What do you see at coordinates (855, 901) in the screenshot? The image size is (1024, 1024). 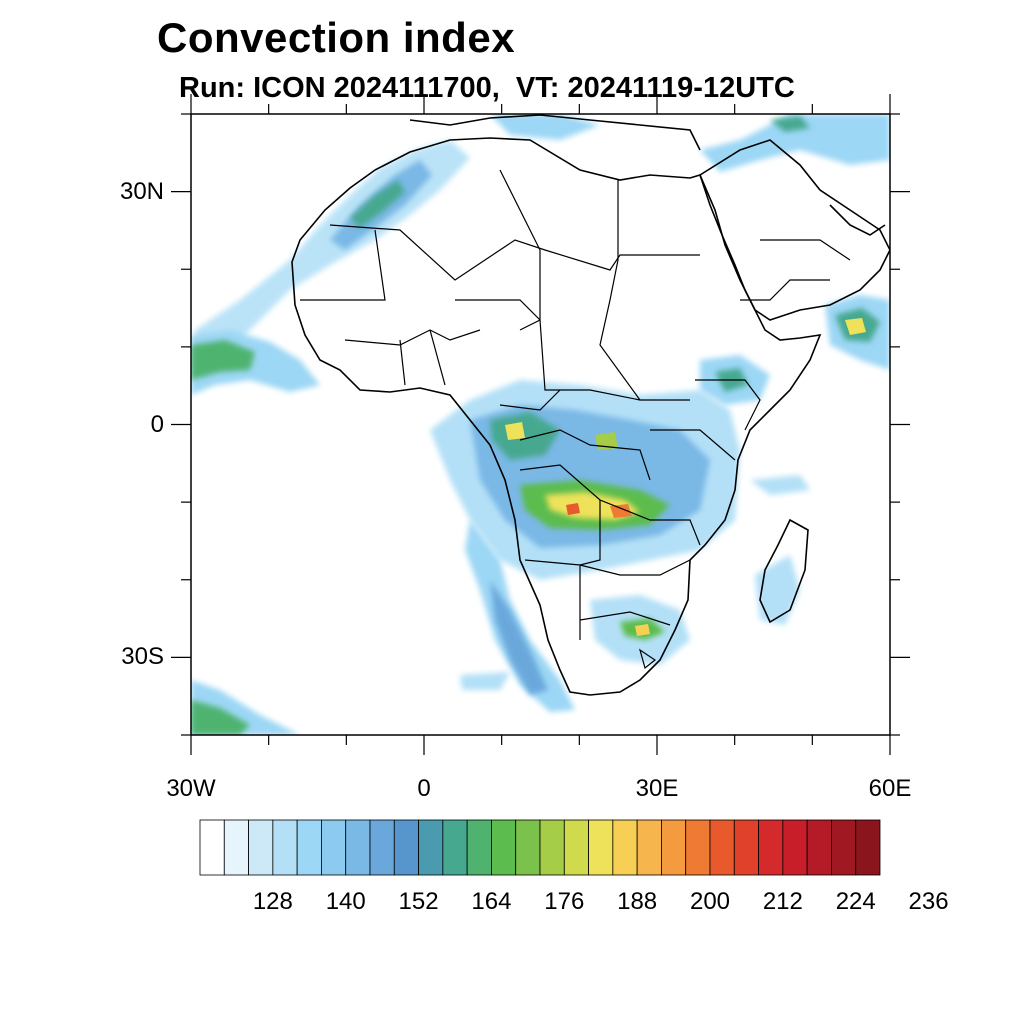 I see `colorbar-label: 224` at bounding box center [855, 901].